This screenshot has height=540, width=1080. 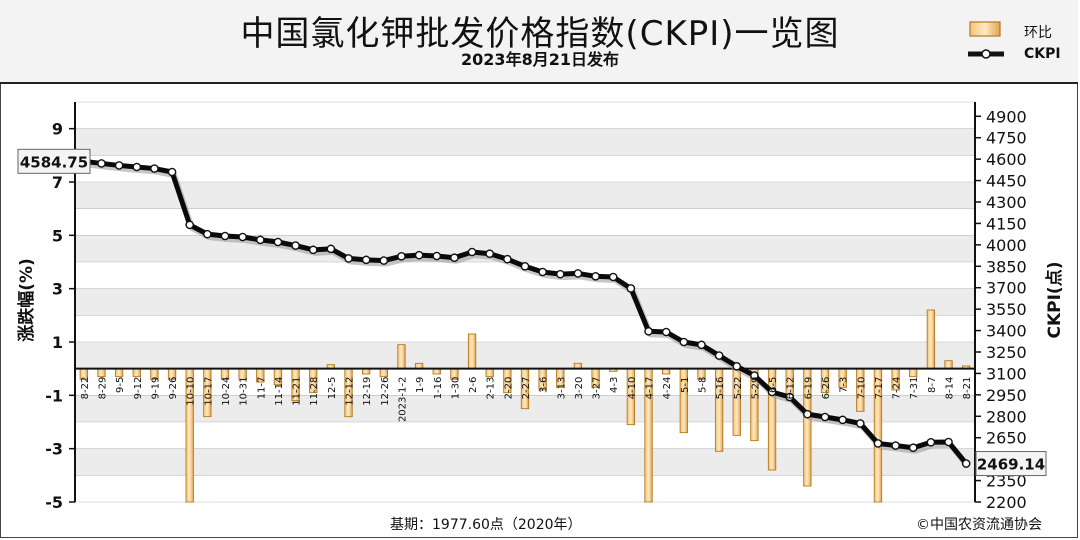 What do you see at coordinates (632, 388) in the screenshot?
I see `x-tick-label: 4-10` at bounding box center [632, 388].